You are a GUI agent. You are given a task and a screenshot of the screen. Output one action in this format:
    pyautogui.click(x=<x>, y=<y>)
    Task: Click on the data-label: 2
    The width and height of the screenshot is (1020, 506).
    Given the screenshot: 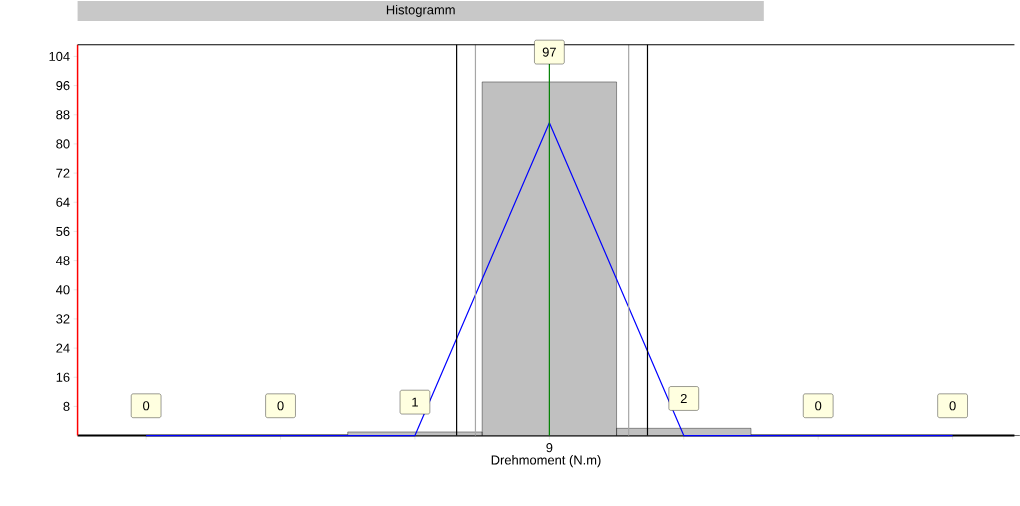 What is the action you would take?
    pyautogui.click(x=683, y=398)
    